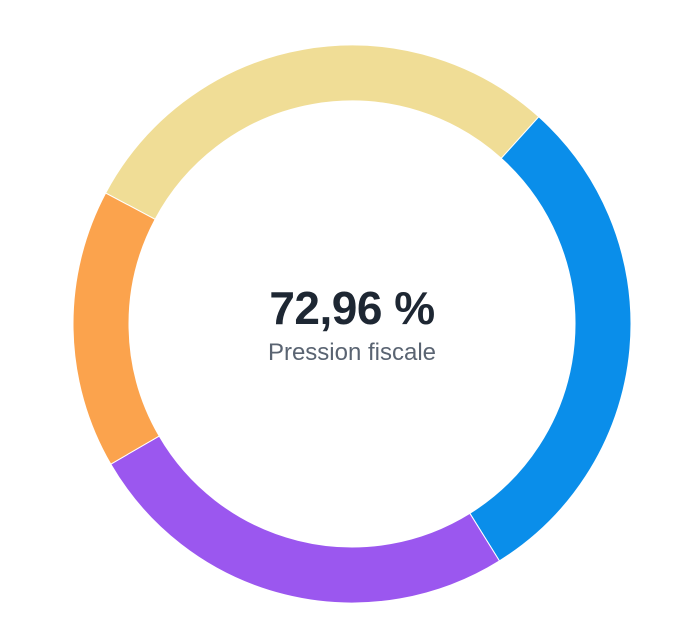  Describe the element at coordinates (352, 352) in the screenshot. I see `center-label: Pression fiscale` at that location.